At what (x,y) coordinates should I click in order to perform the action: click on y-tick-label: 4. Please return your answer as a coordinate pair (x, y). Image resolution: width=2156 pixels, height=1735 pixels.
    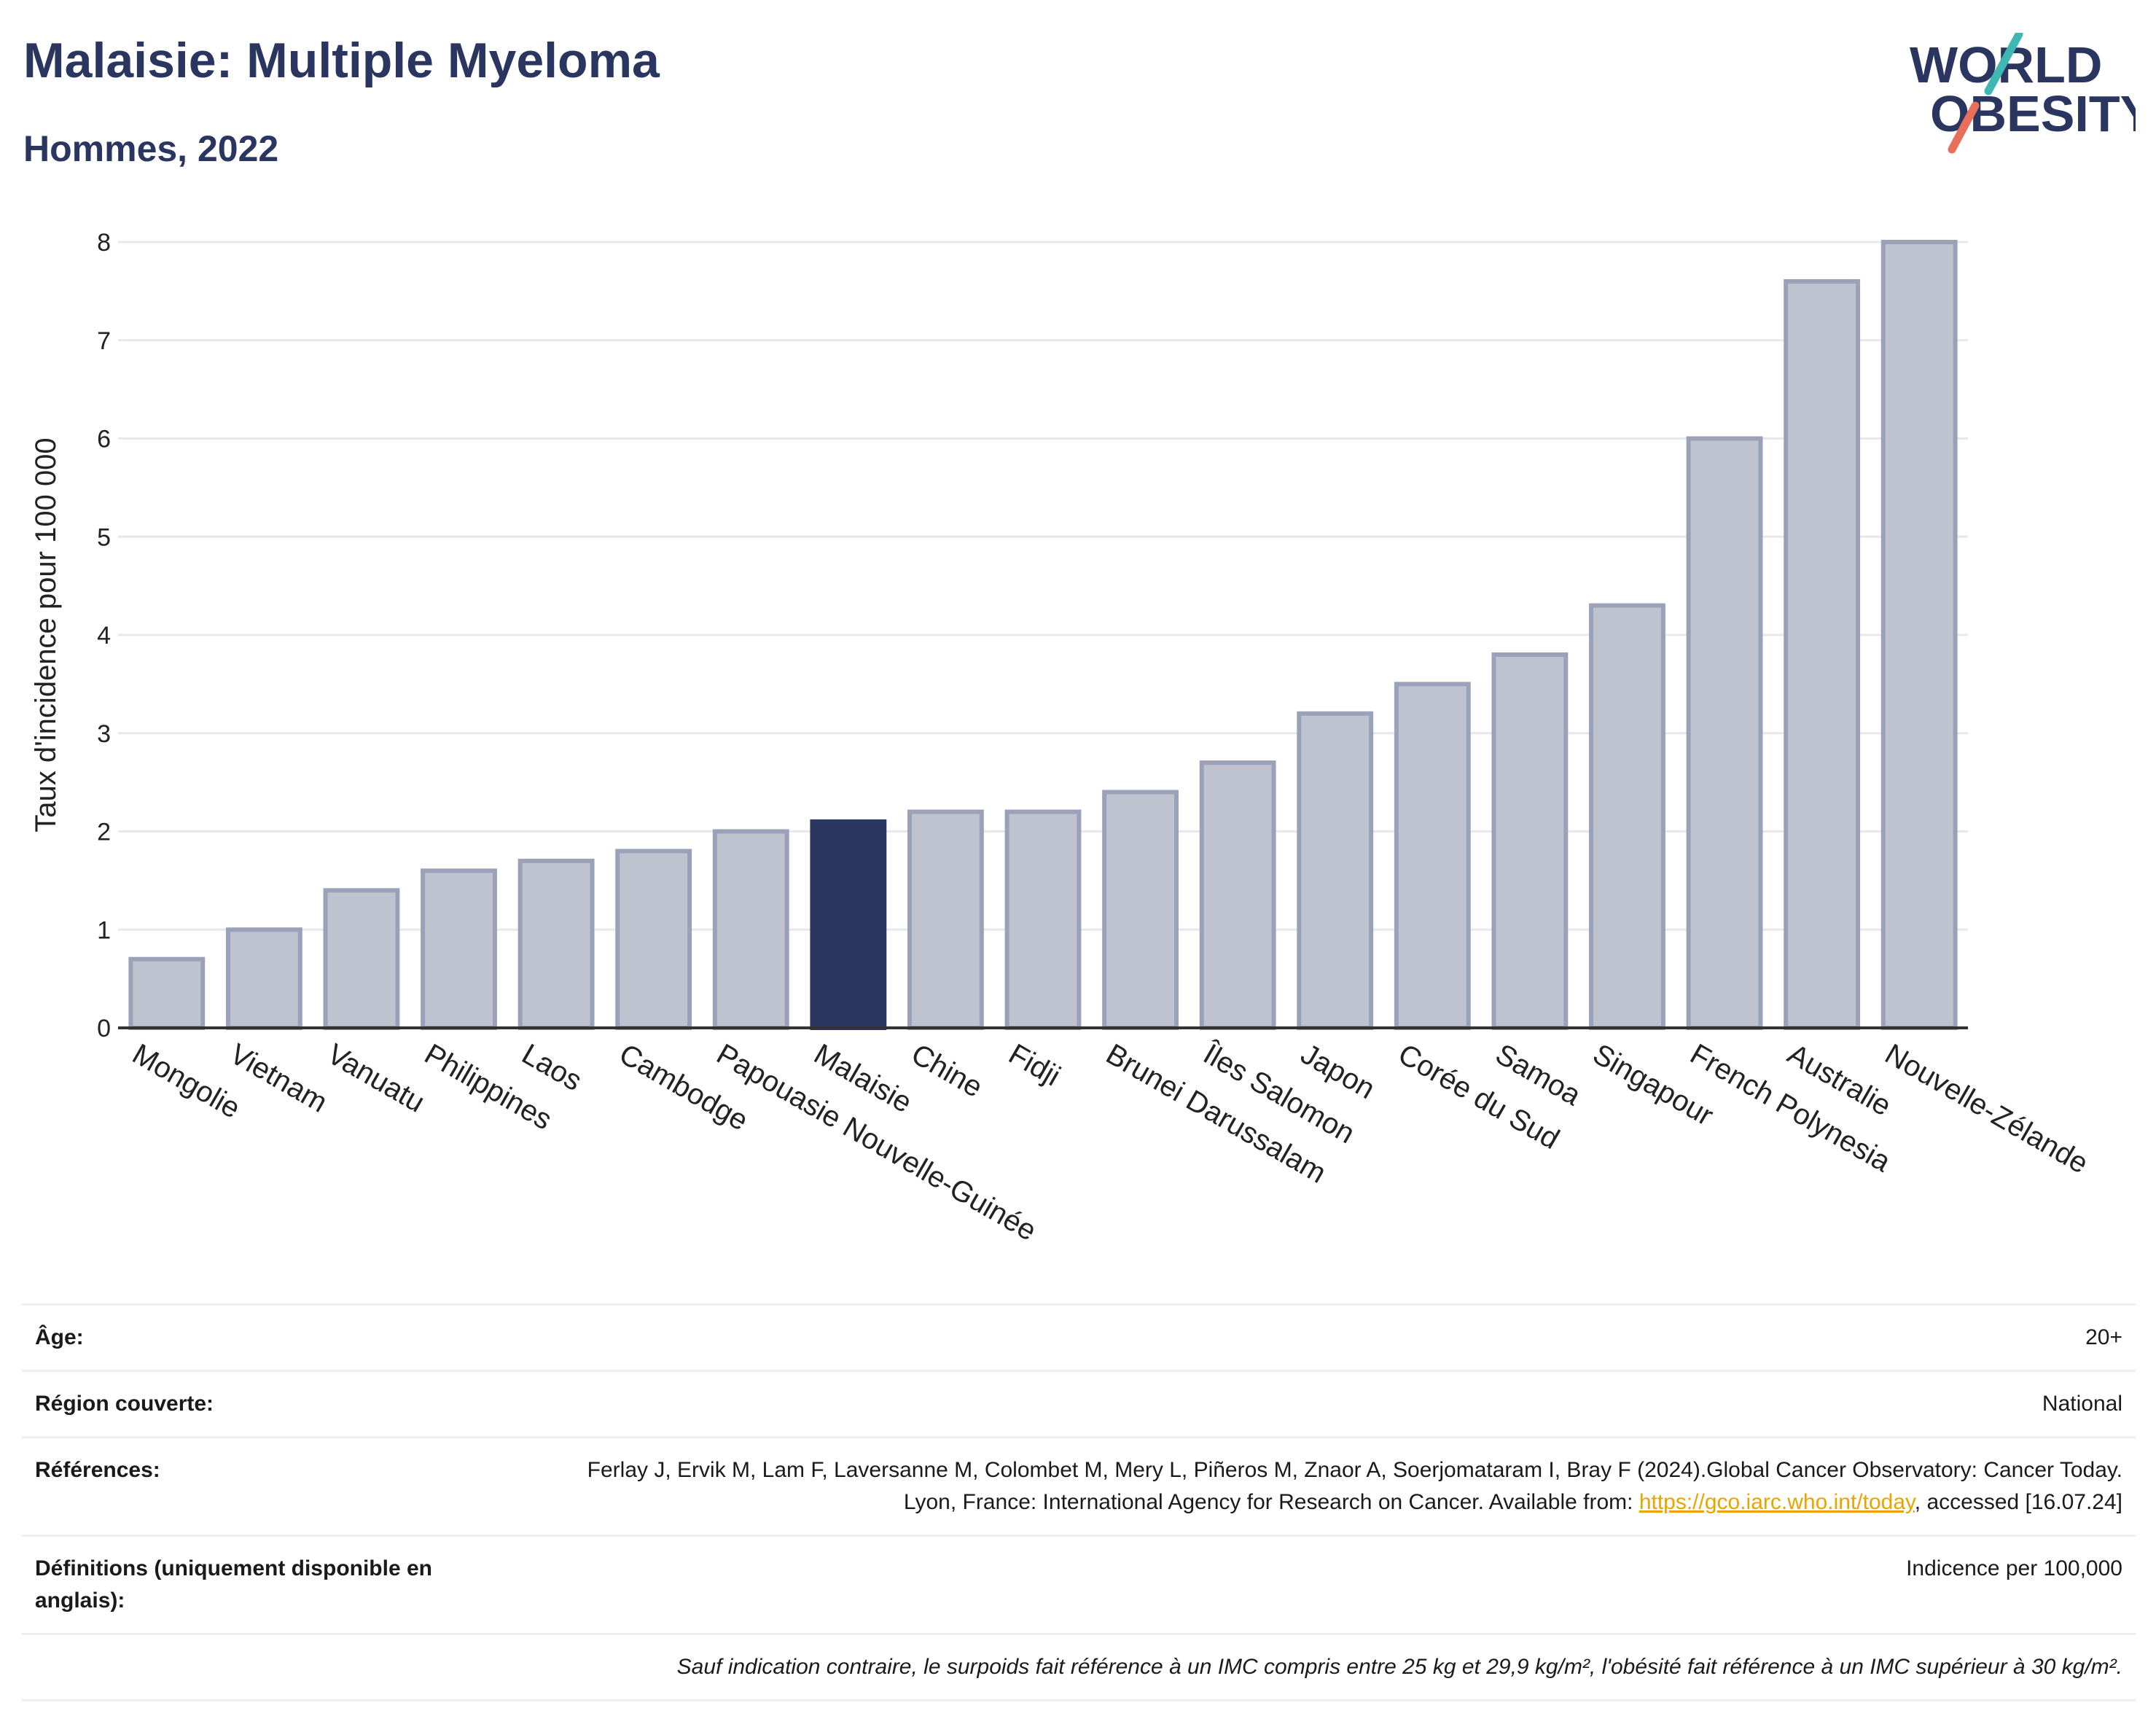
    Looking at the image, I should click on (104, 636).